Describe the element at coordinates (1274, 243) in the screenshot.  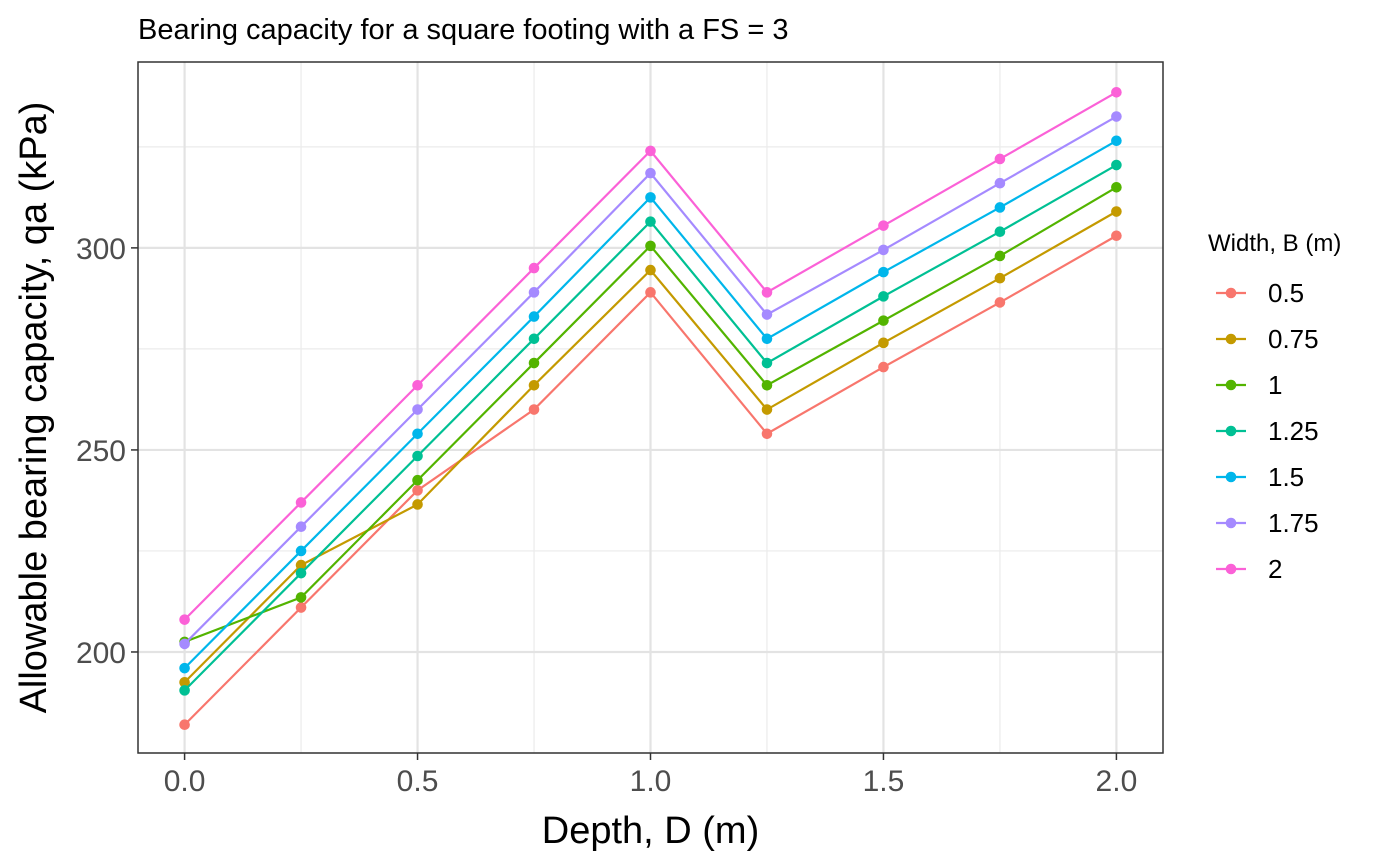
I see `legend-title: Width, B (m)` at that location.